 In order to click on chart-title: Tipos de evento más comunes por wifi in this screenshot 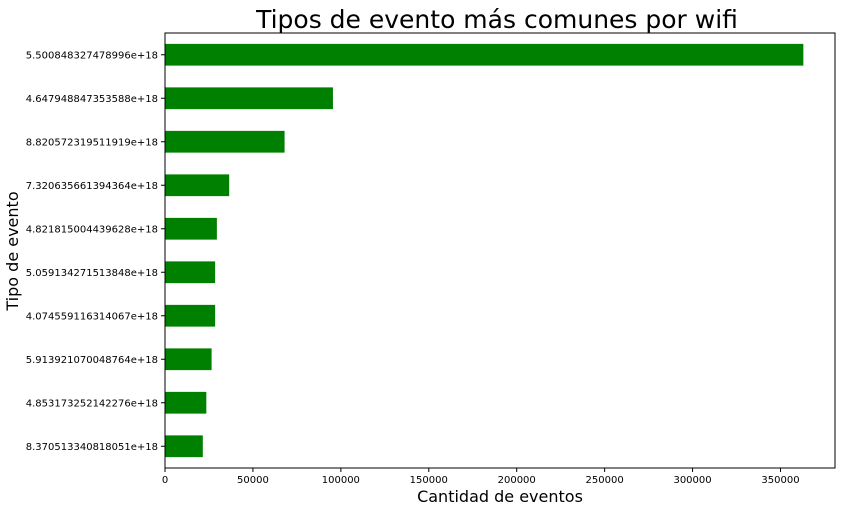, I will do `click(496, 19)`.